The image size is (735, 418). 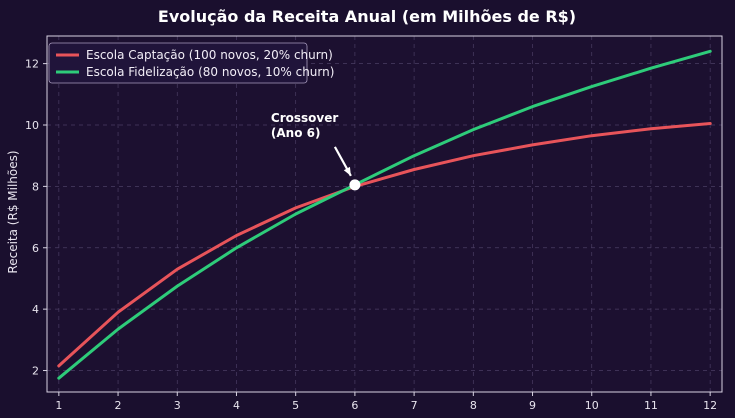 I want to click on y-tick-label: 12, so click(x=32, y=64).